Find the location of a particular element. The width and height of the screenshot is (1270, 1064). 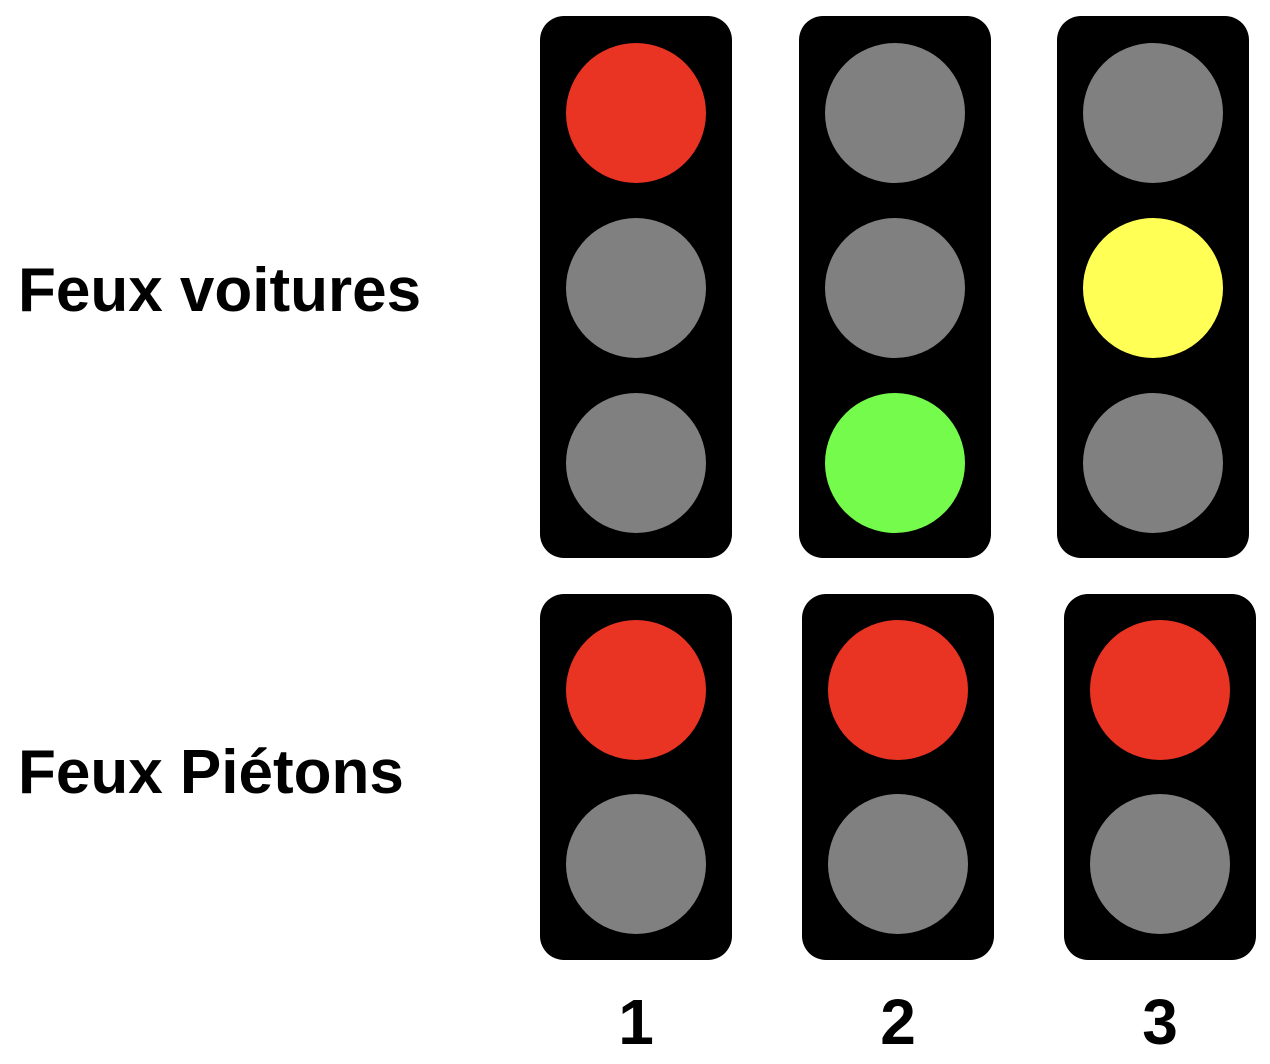

car-light-2-middle-lamp is located at coordinates (895, 288).